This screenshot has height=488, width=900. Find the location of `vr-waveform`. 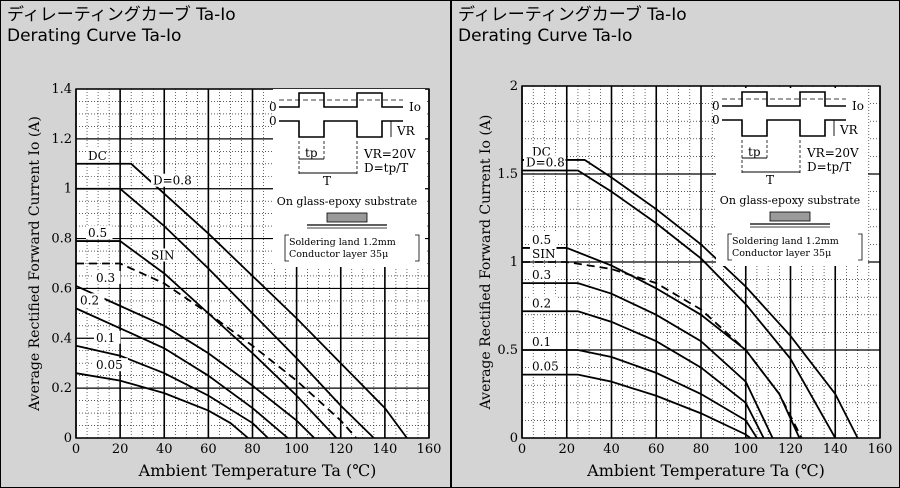

vr-waveform is located at coordinates (784, 128).